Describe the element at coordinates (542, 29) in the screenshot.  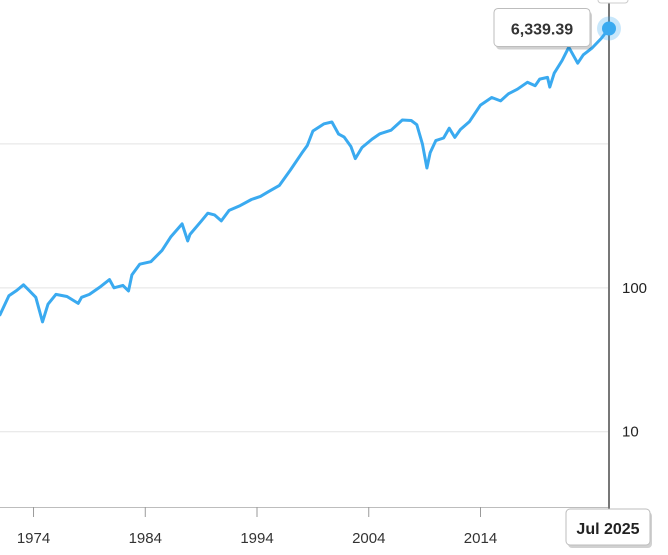
I see `value-callout-label: 6,339.39` at that location.